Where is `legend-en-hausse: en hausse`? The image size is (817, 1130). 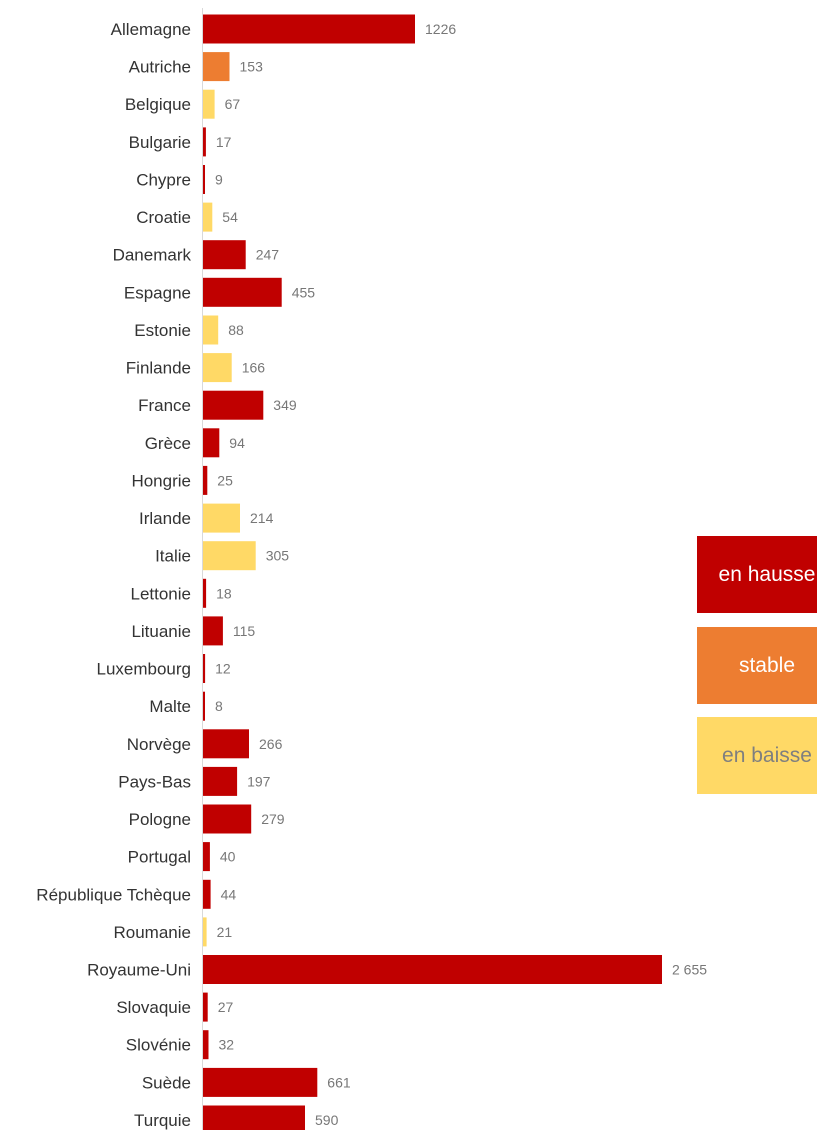 legend-en-hausse: en hausse is located at coordinates (757, 574).